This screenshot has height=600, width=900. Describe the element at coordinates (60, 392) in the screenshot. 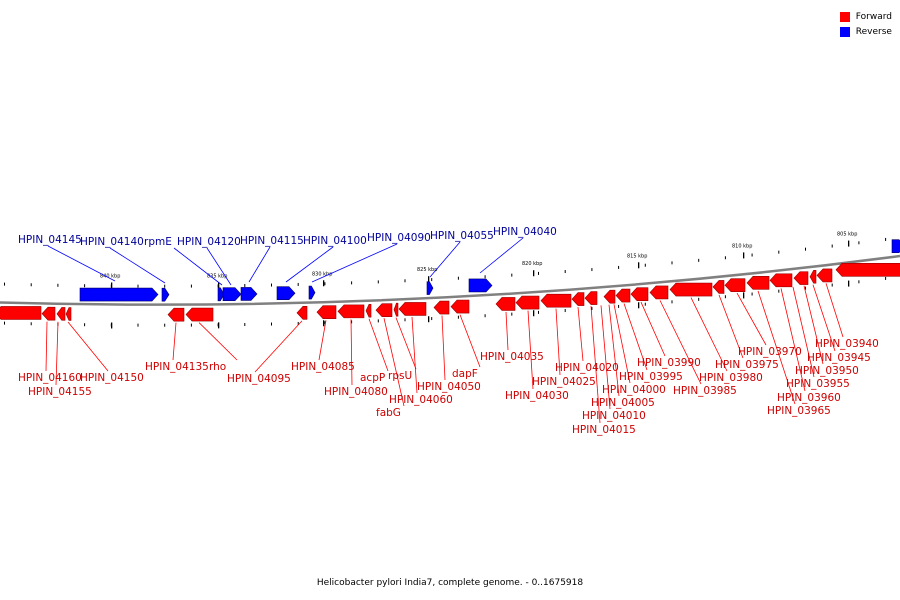

I see `forward-gene-label: HPIN_04155` at that location.